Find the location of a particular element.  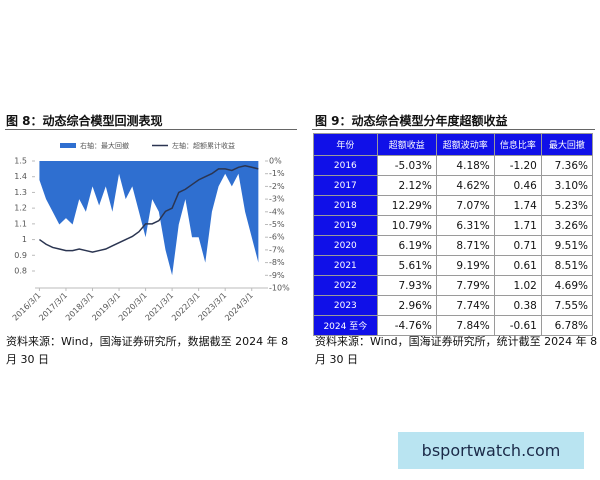

year-cell: 2022 is located at coordinates (345, 285).